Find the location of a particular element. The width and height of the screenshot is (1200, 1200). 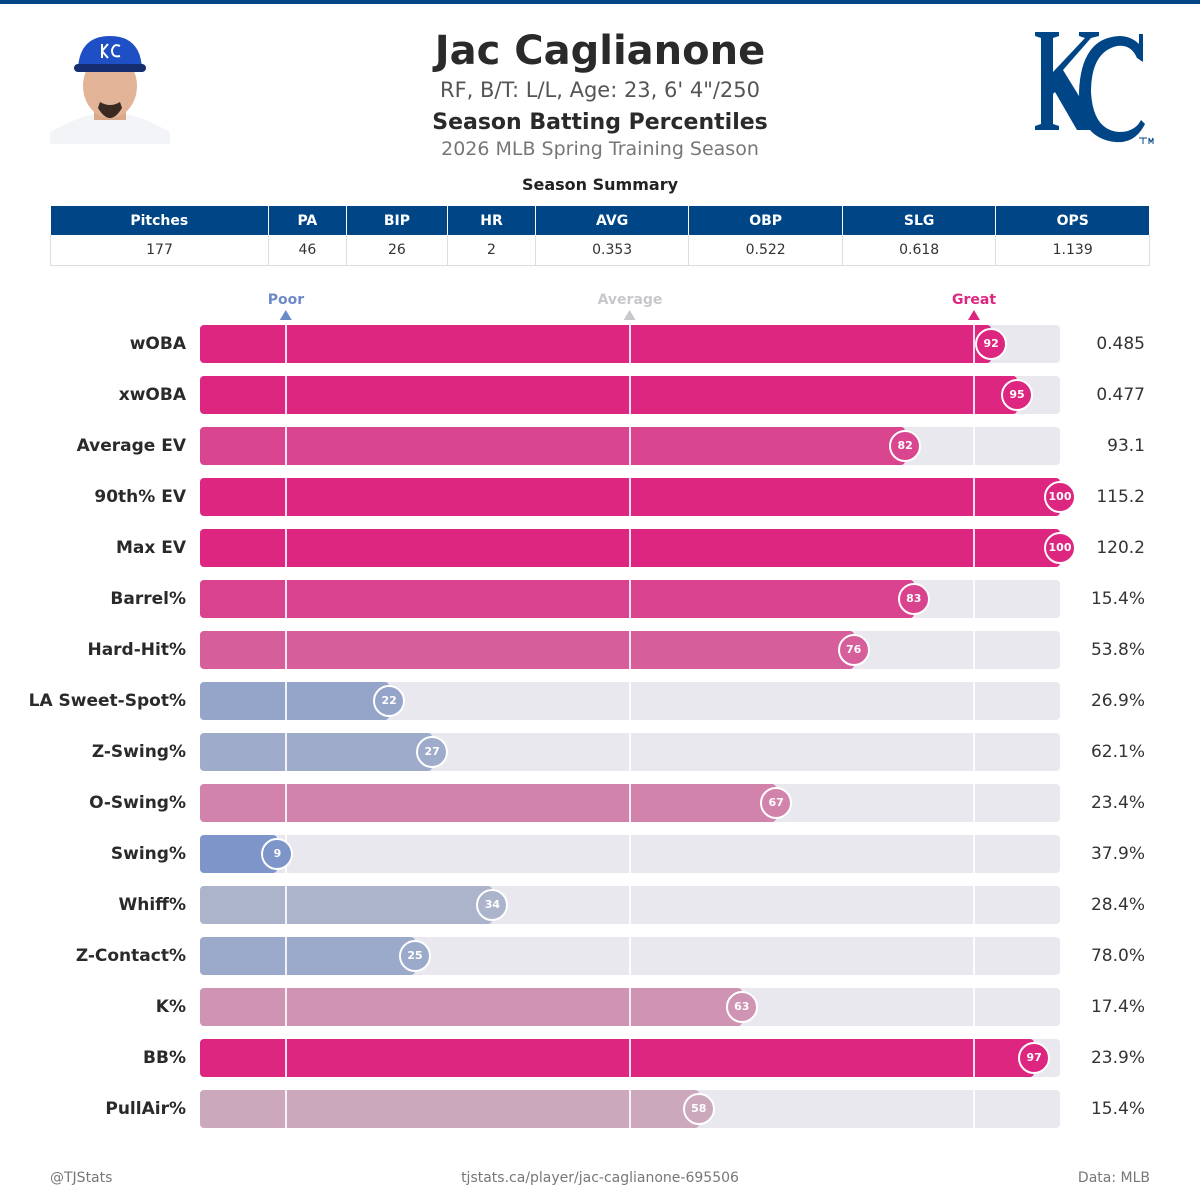

bar-track: 82 is located at coordinates (630, 446).